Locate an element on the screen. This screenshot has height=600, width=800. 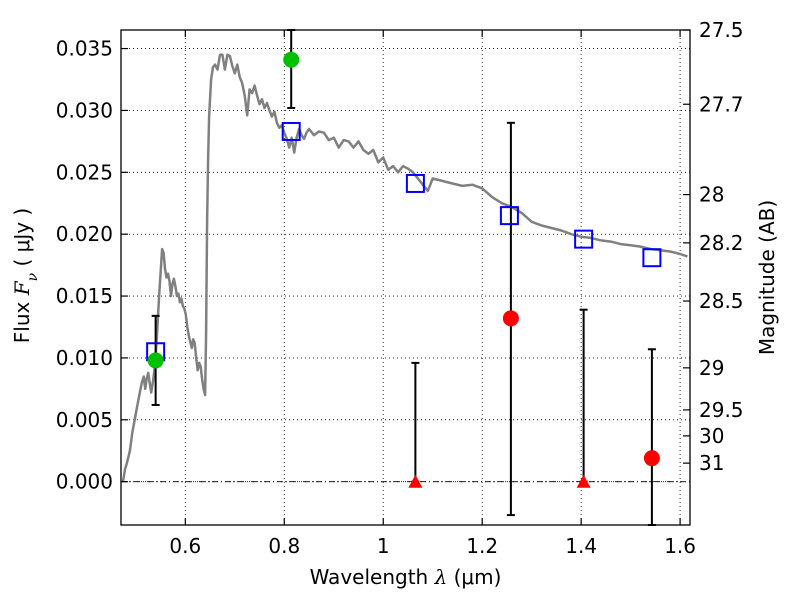
y-tick-label: 0.005 is located at coordinates (84, 420).